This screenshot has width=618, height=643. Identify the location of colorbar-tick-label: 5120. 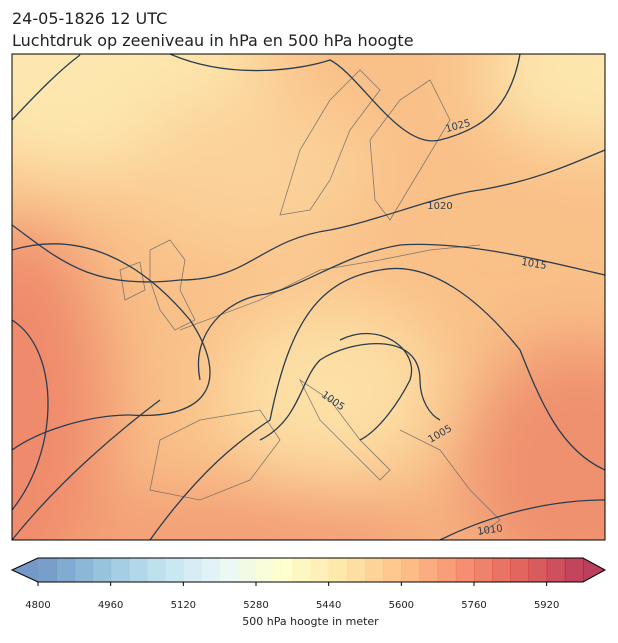
(183, 605).